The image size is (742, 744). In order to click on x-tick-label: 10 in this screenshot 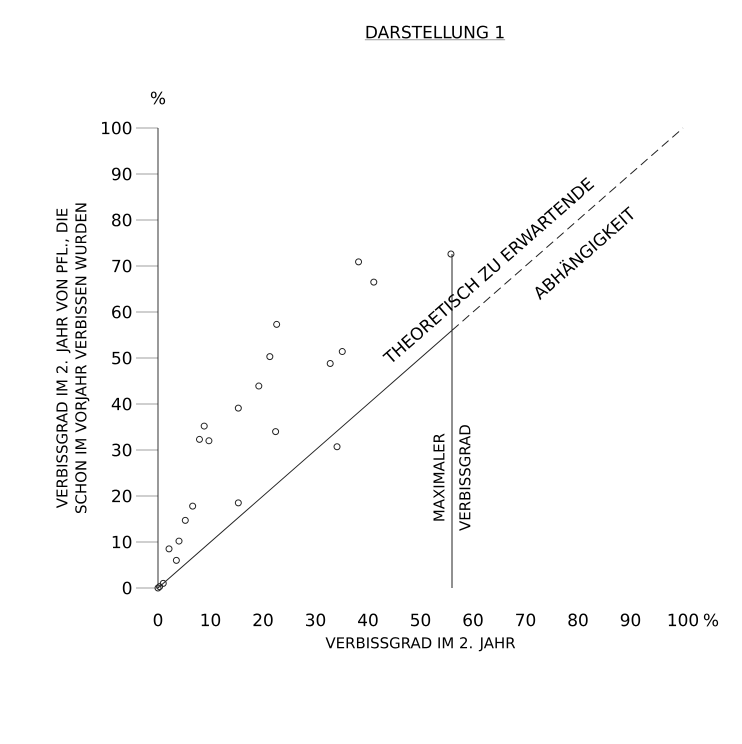, I will do `click(211, 620)`.